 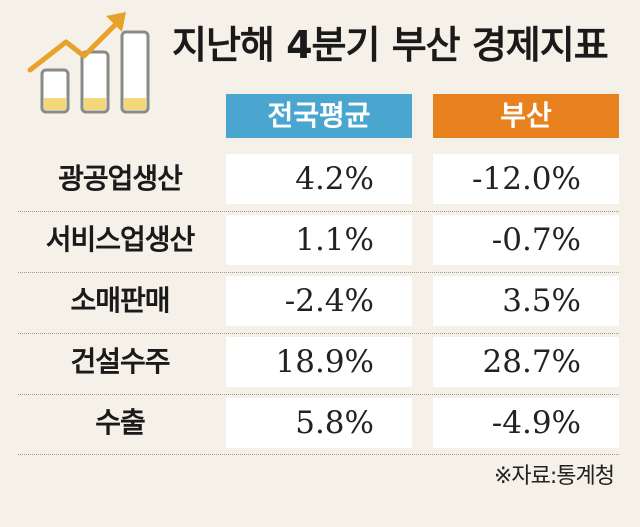 I want to click on row-label: 서비스업생산, so click(x=120, y=239).